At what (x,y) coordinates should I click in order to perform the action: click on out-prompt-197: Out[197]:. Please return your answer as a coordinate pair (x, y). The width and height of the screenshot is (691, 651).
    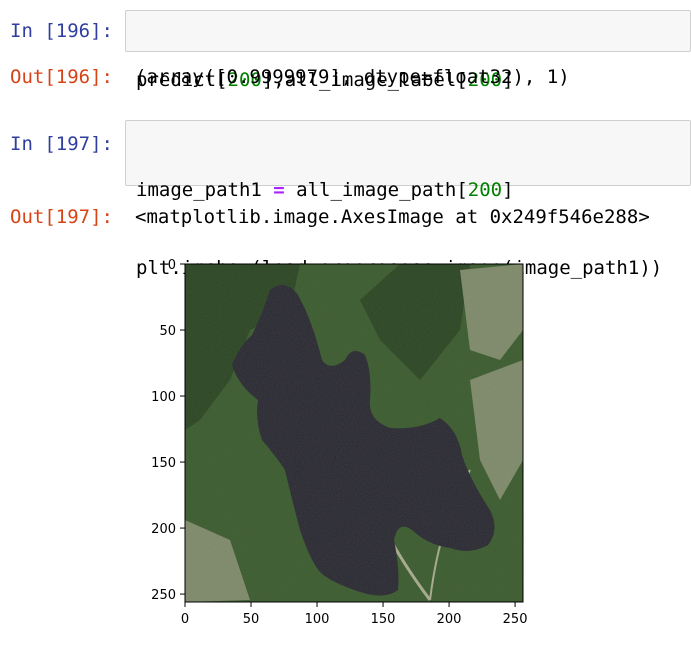
    Looking at the image, I should click on (61, 217).